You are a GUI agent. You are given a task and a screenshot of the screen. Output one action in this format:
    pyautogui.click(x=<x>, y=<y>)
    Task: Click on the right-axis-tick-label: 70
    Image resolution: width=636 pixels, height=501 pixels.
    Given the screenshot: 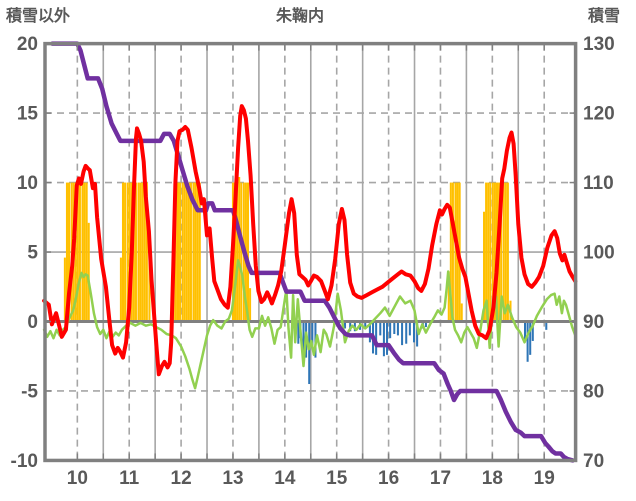 What is the action you would take?
    pyautogui.click(x=593, y=461)
    